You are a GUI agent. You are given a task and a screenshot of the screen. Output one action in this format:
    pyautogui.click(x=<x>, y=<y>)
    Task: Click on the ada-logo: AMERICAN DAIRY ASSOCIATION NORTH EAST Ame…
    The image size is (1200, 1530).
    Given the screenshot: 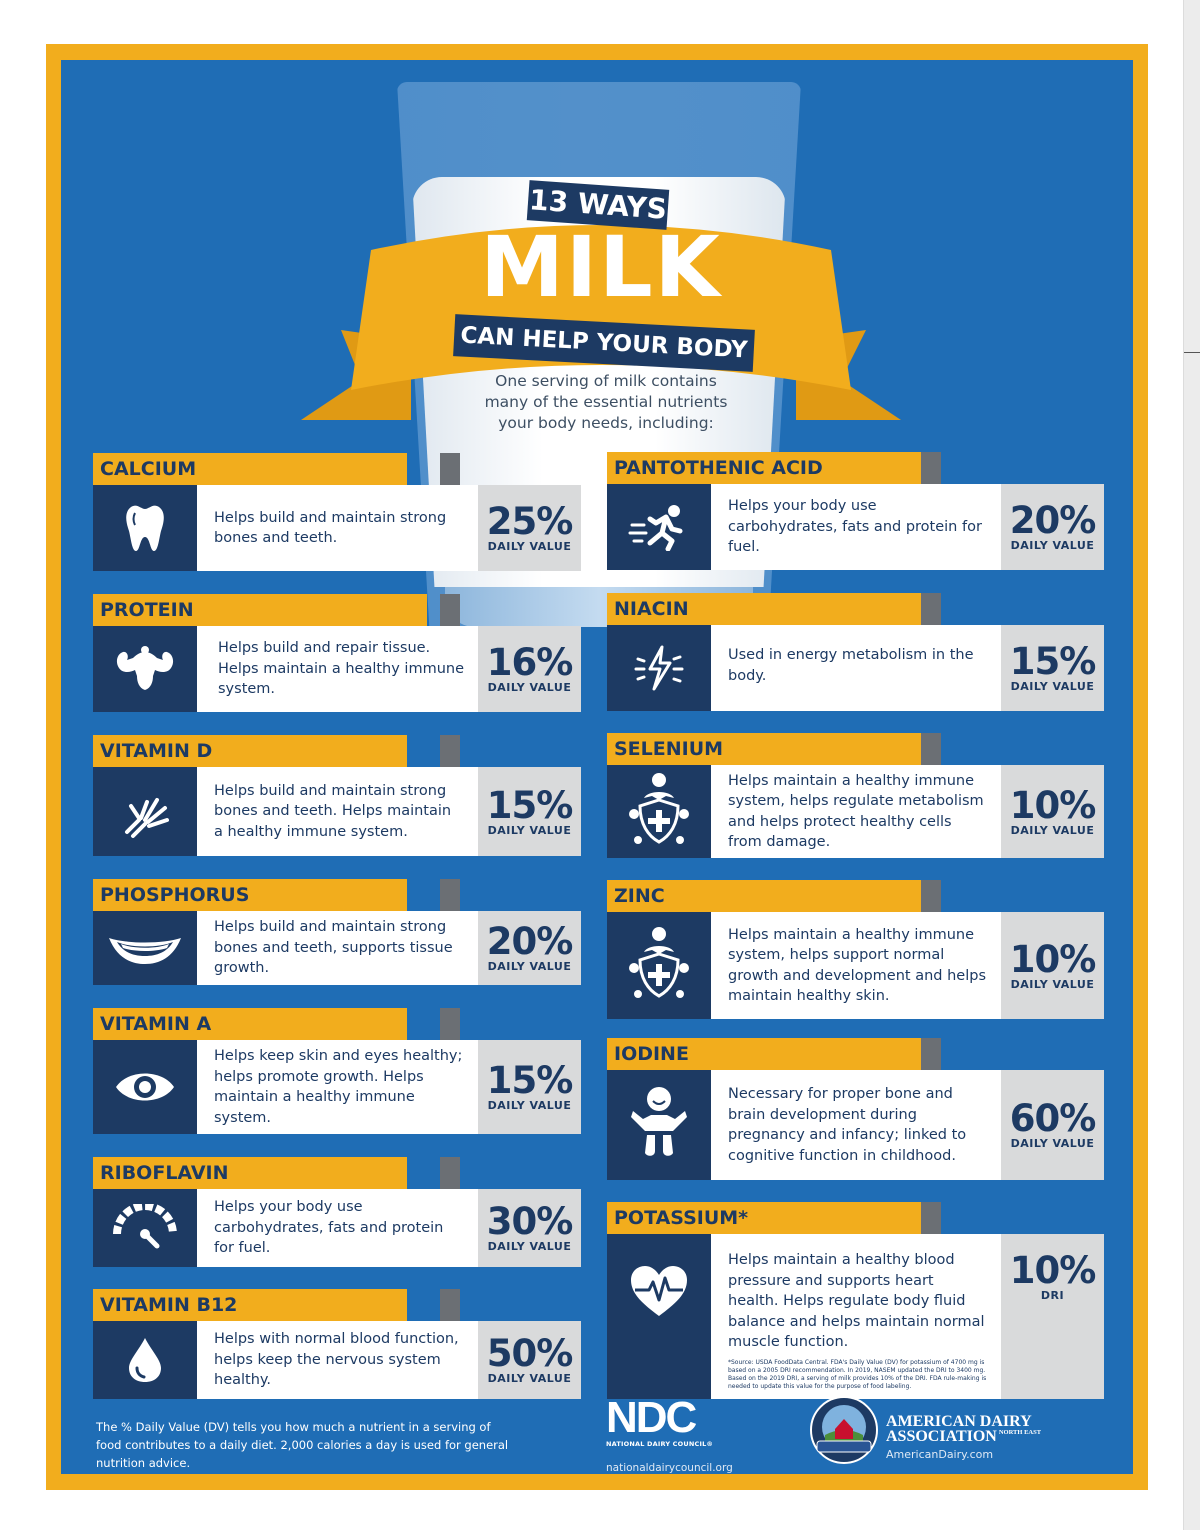 What is the action you would take?
    pyautogui.click(x=939, y=1430)
    